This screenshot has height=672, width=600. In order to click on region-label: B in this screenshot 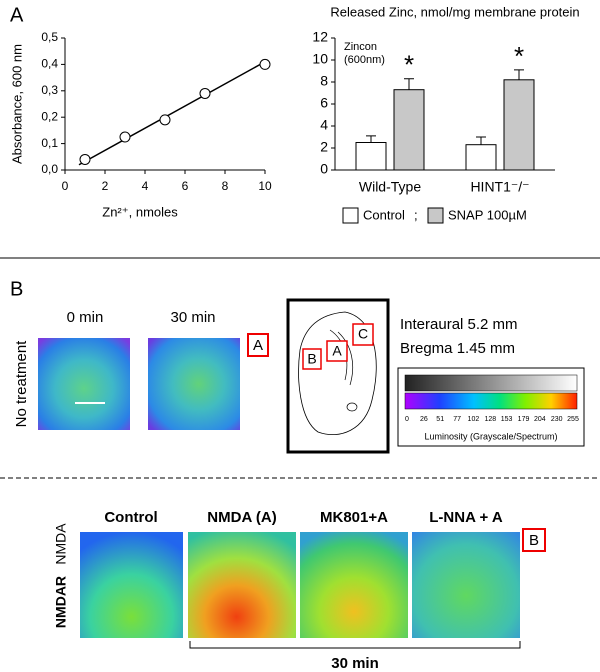, I will do `click(534, 540)`.